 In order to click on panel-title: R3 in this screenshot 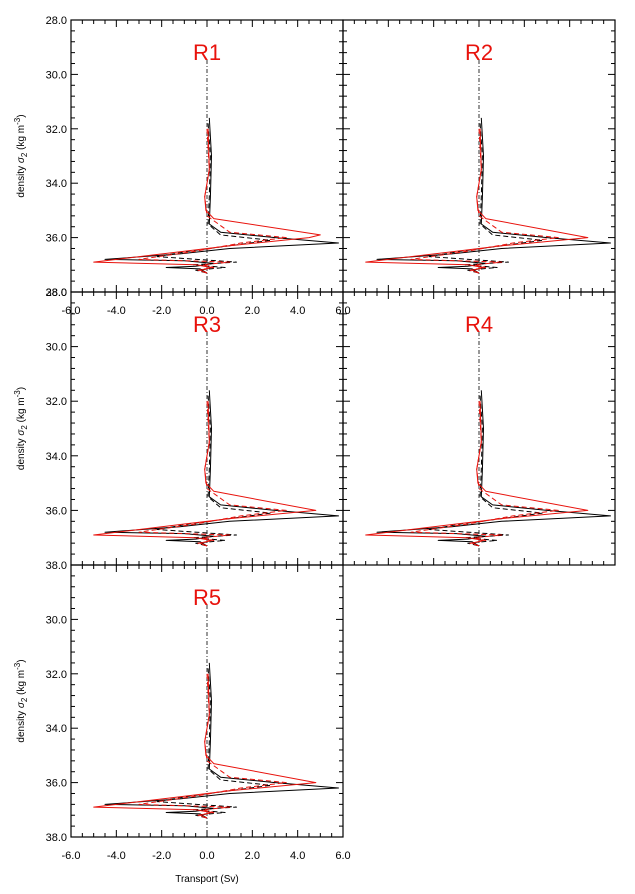, I will do `click(207, 324)`.